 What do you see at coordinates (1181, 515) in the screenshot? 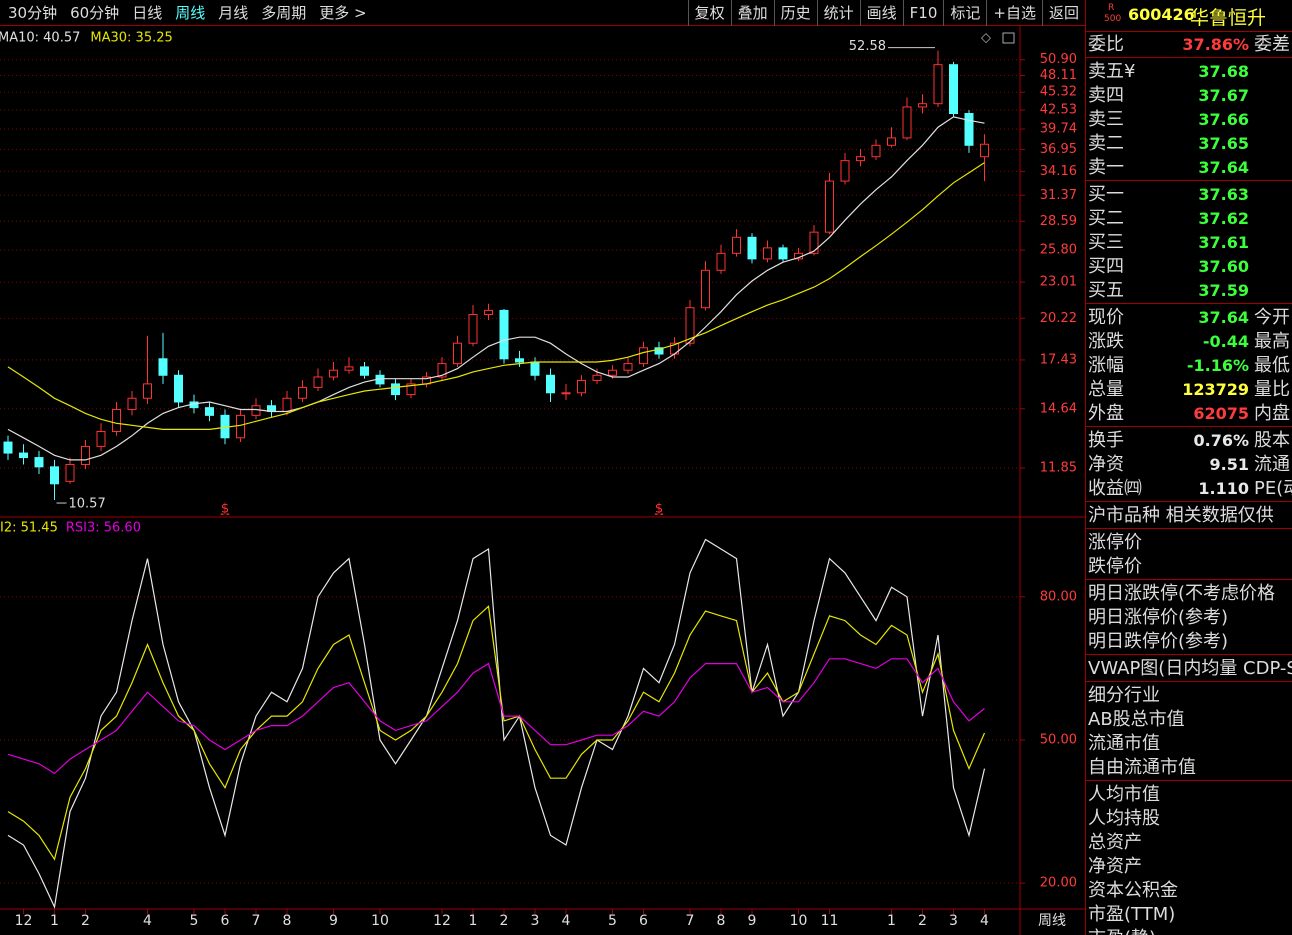
I see `quote-label: 沪市品种 相关数据仅供` at bounding box center [1181, 515].